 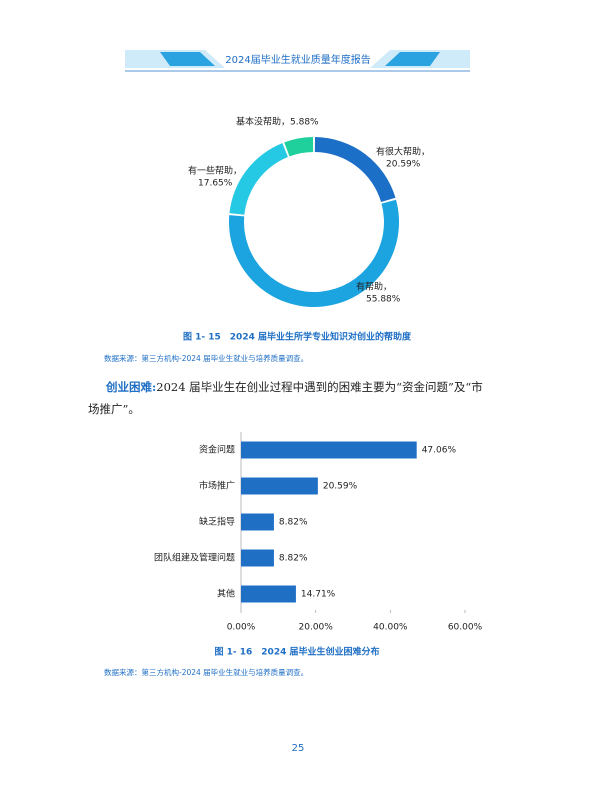 What do you see at coordinates (217, 450) in the screenshot?
I see `y-tick-label: 资金问题` at bounding box center [217, 450].